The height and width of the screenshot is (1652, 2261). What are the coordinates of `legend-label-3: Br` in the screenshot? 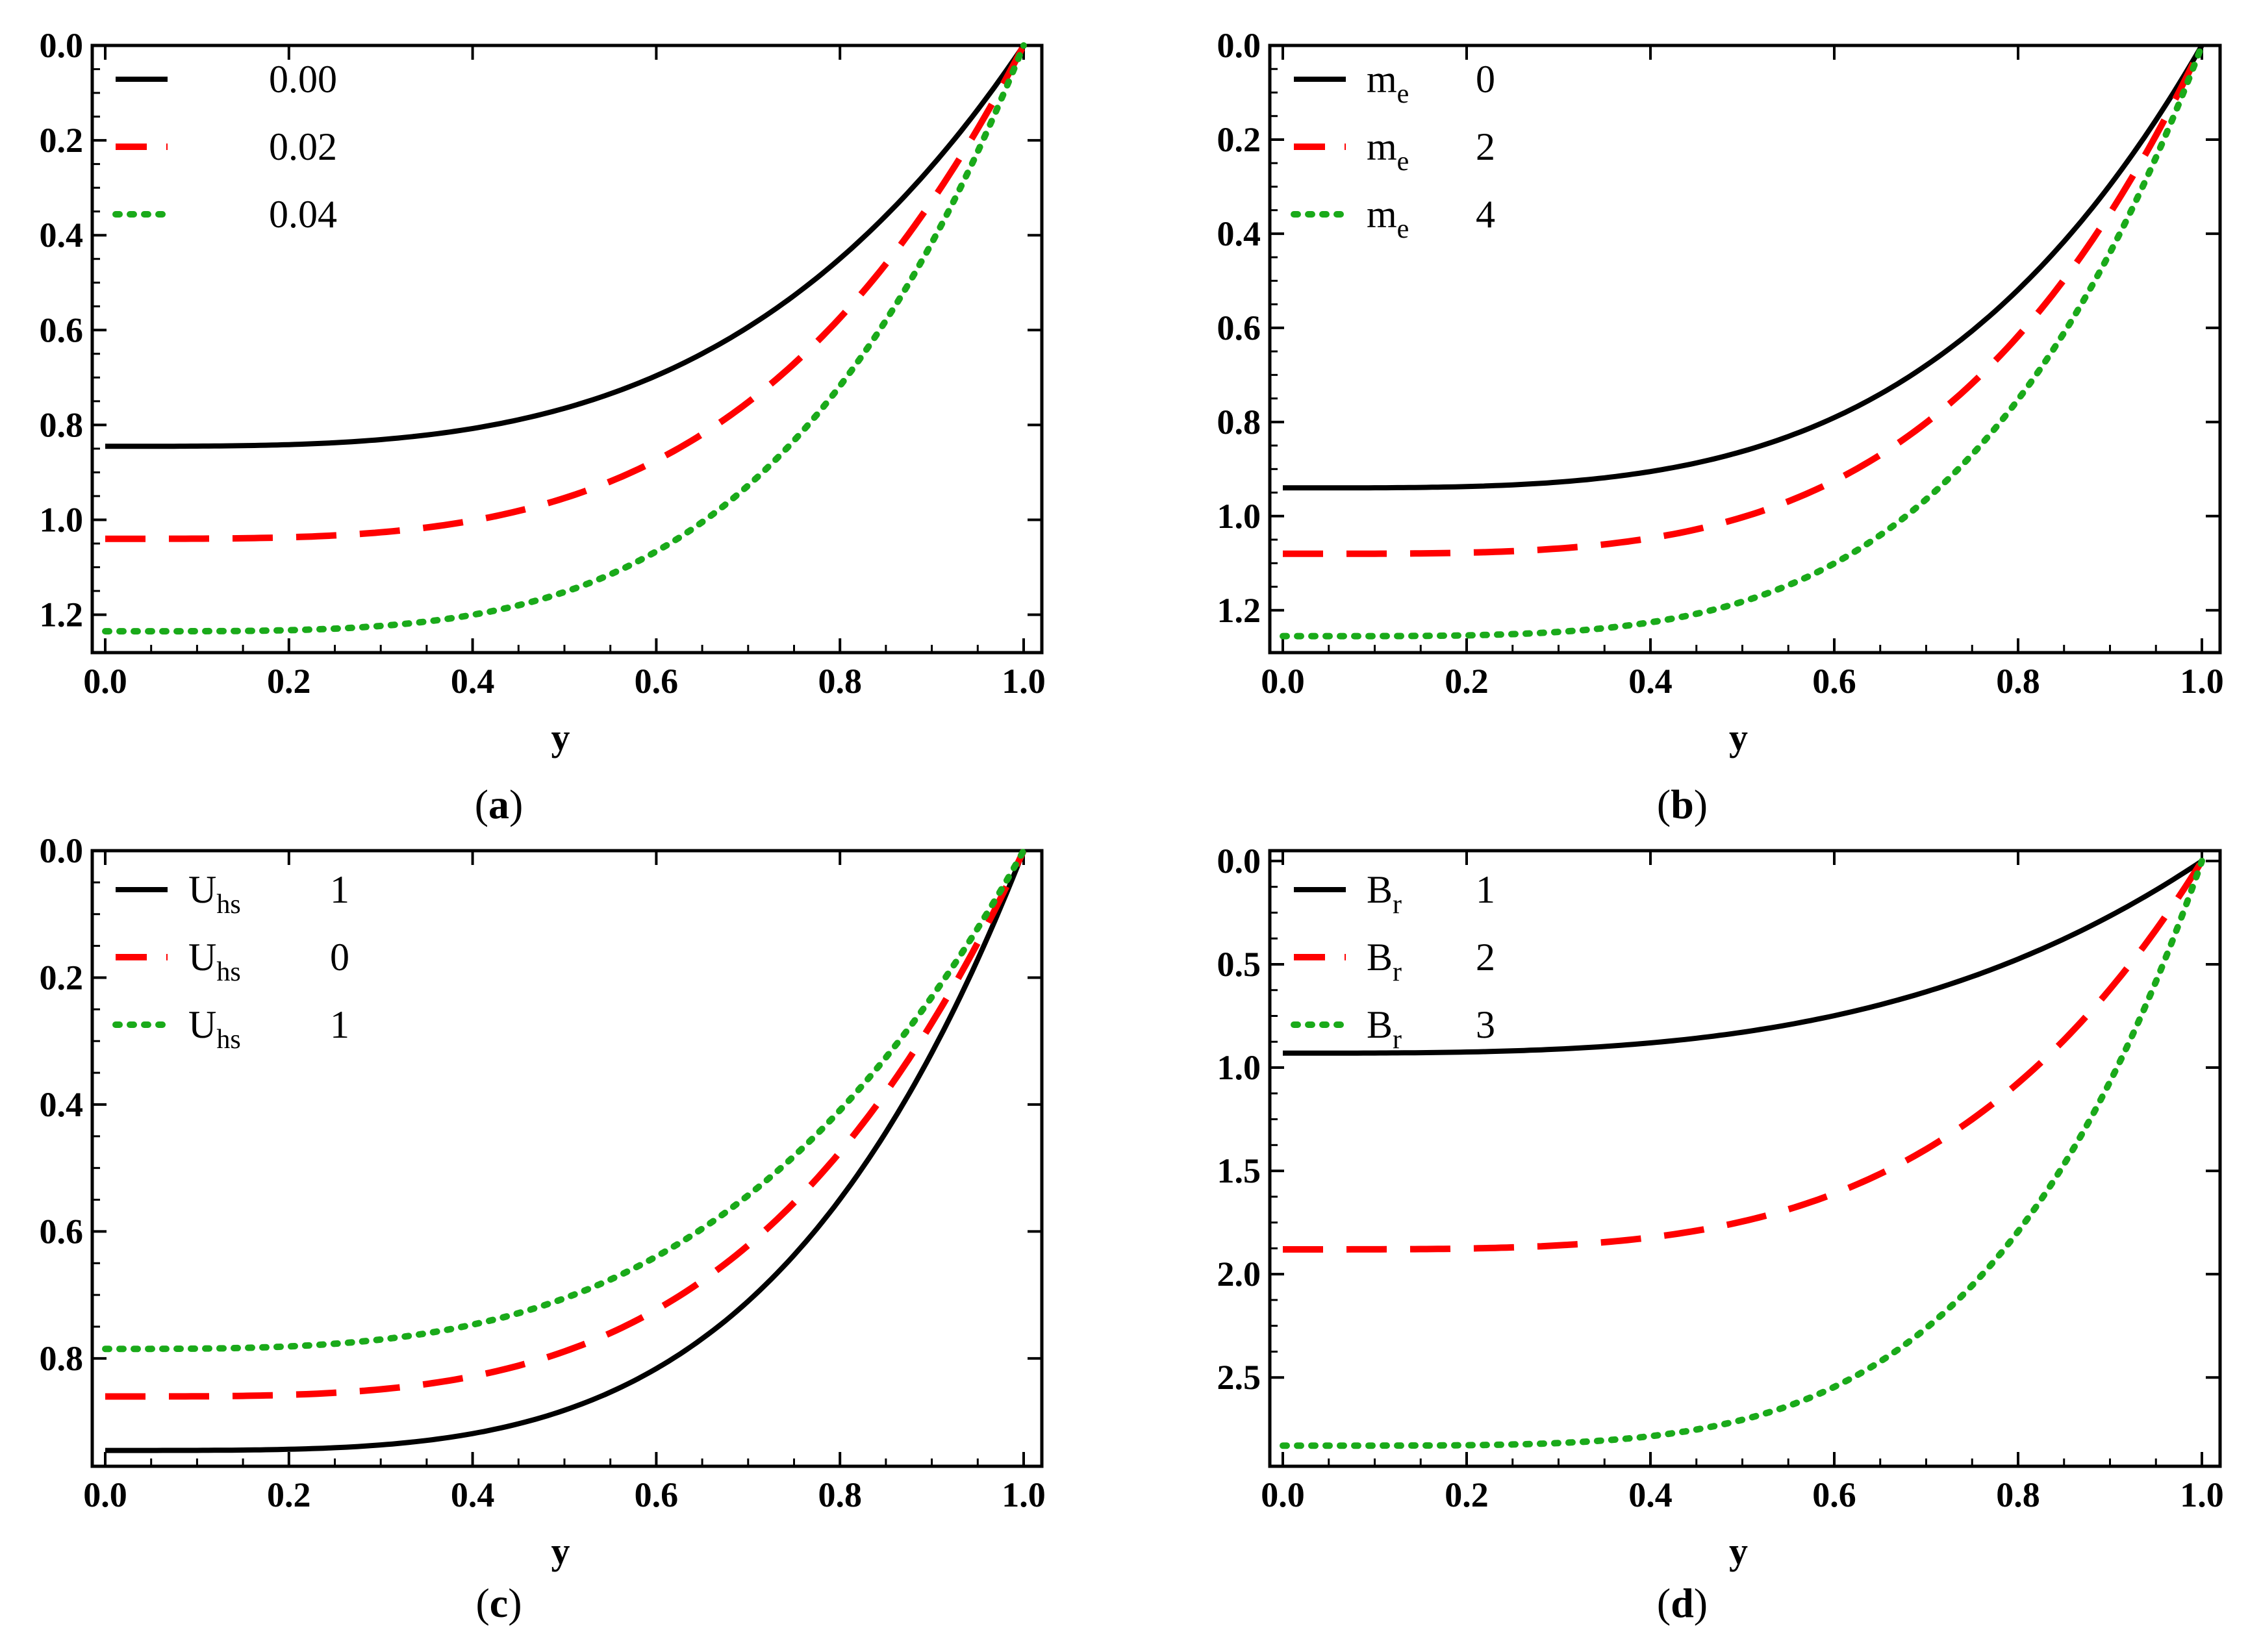 It's located at (1384, 1029).